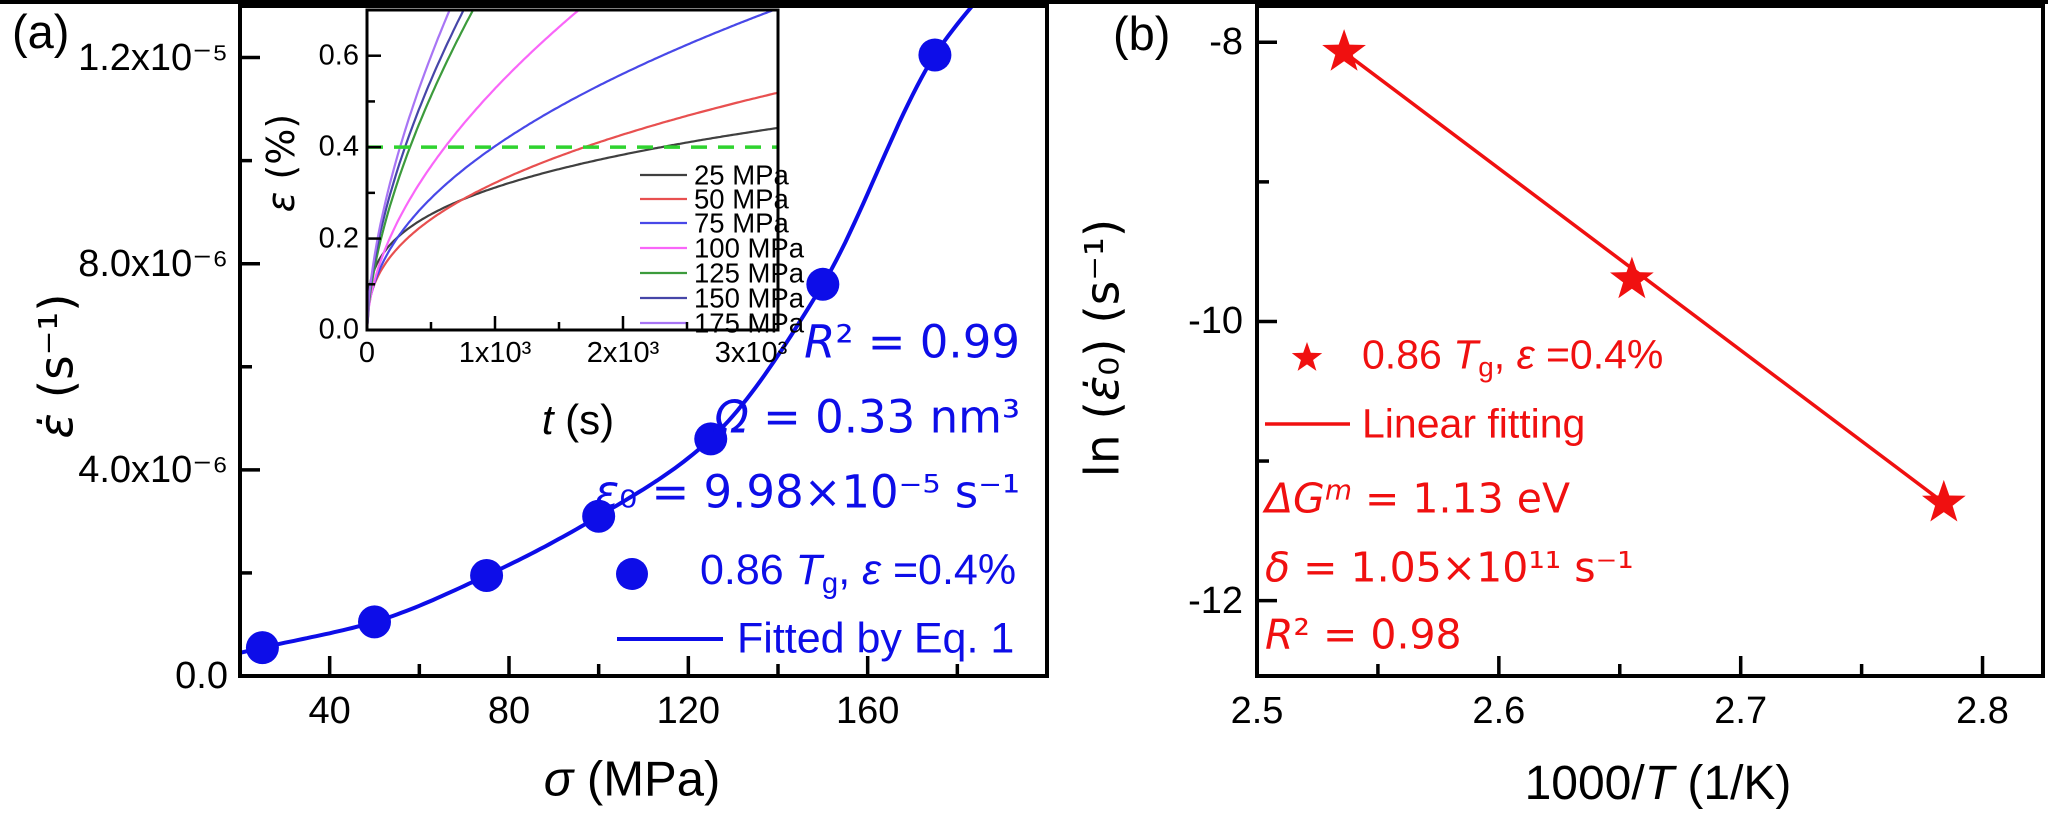  I want to click on panel-a-data-point-50mpa, so click(374, 622).